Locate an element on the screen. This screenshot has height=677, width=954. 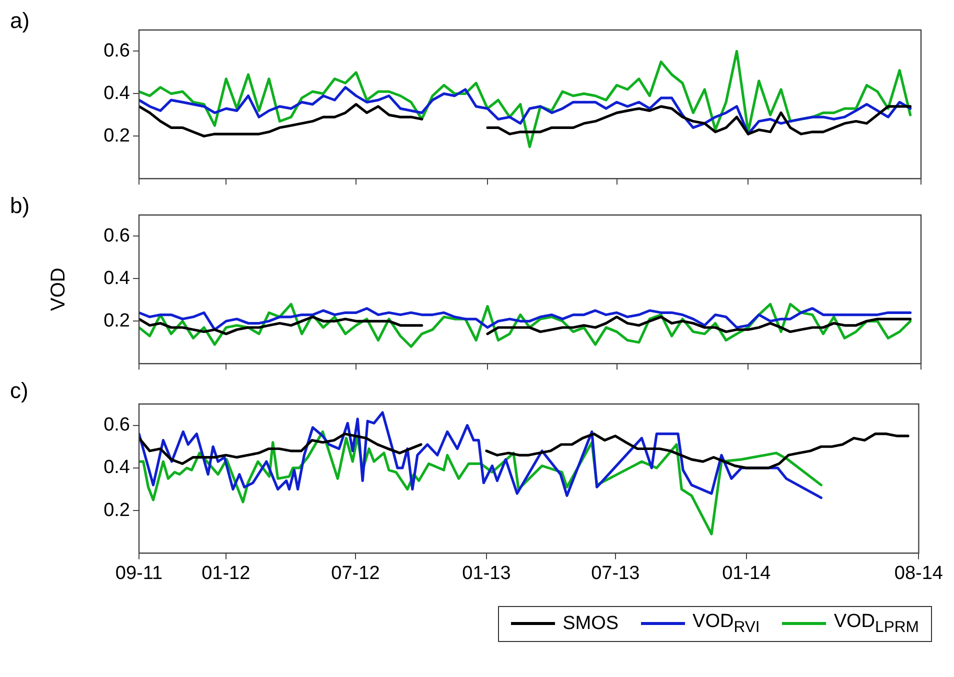
x-tick-label: 07-13 is located at coordinates (615, 573).